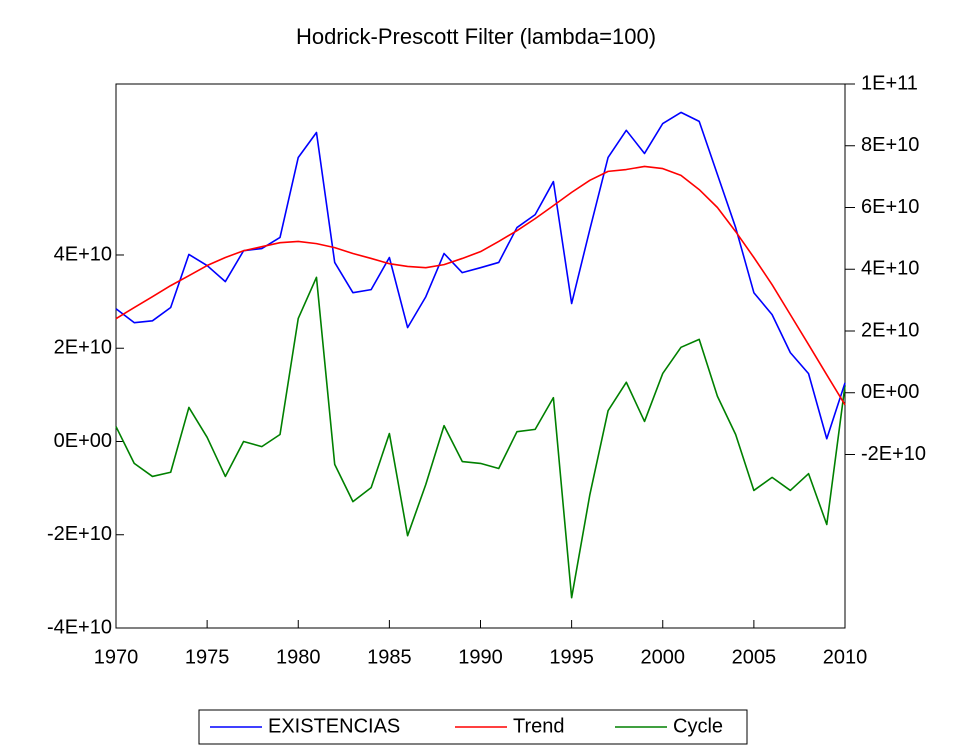 This screenshot has width=953, height=746. What do you see at coordinates (83, 254) in the screenshot?
I see `y-tick-label: 4E+10` at bounding box center [83, 254].